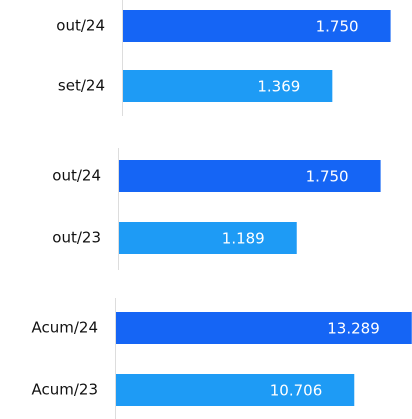 The width and height of the screenshot is (412, 419). I want to click on category-label: Acum/23, so click(64, 390).